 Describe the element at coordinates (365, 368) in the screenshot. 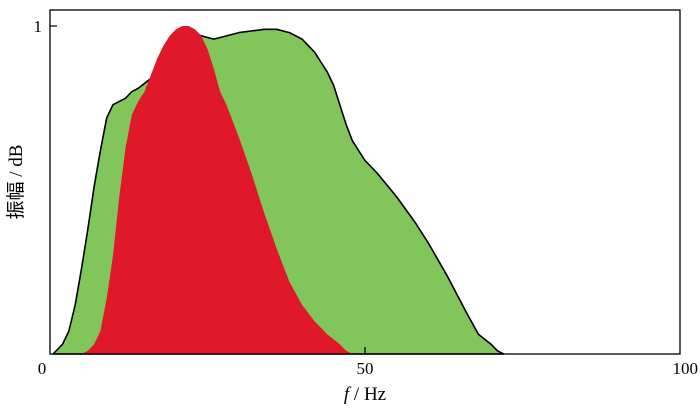

I see `x-tick-label: 50` at that location.